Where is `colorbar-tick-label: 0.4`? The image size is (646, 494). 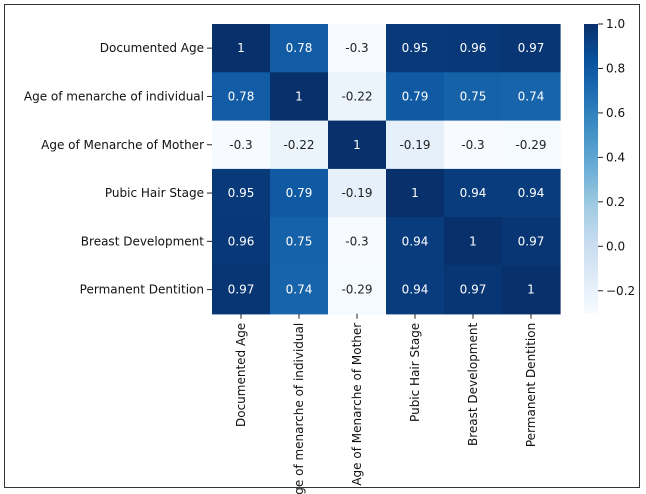 colorbar-tick-label: 0.4 is located at coordinates (615, 157).